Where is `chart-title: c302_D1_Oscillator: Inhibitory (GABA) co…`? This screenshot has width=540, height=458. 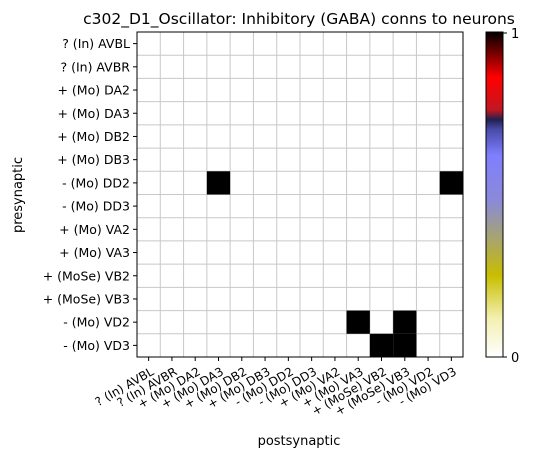 chart-title: c302_D1_Oscillator: Inhibitory (GABA) co… is located at coordinates (299, 19).